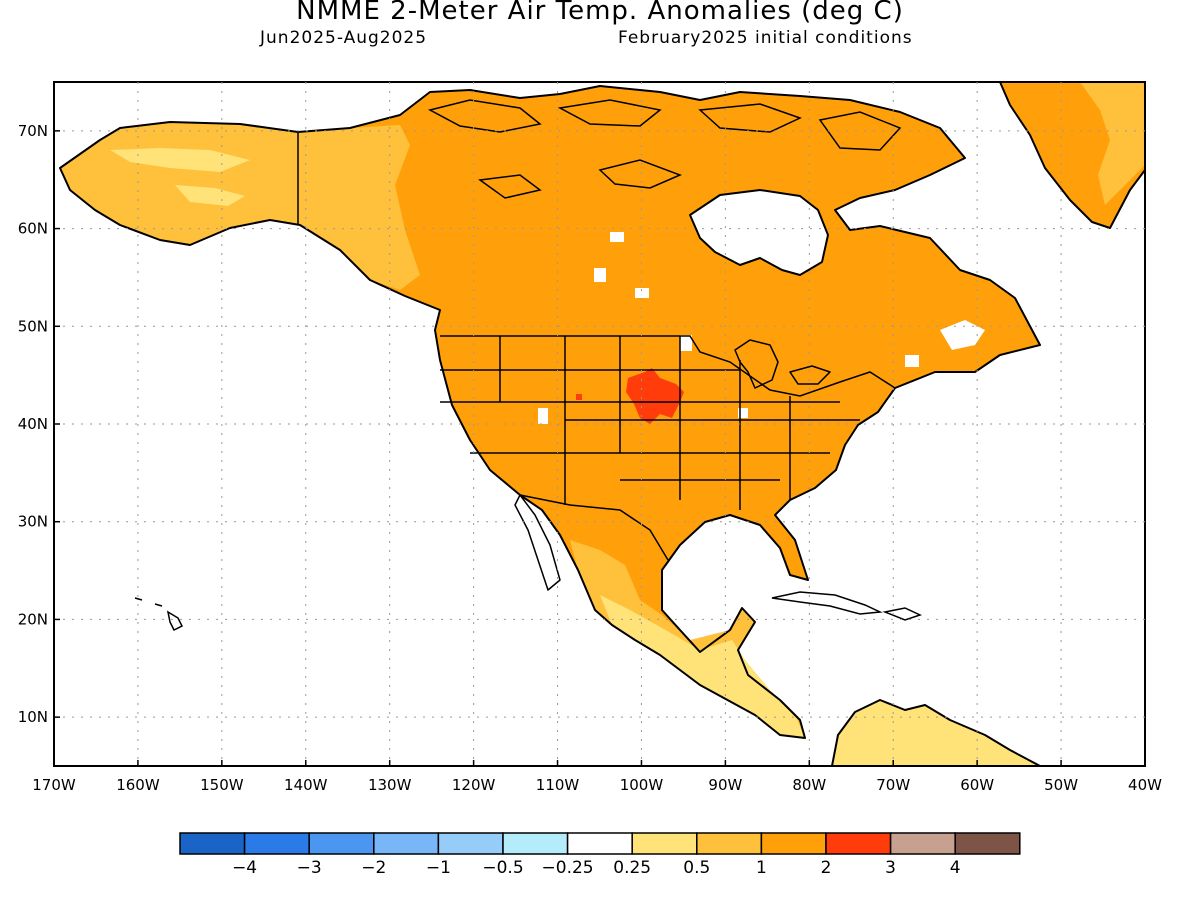  What do you see at coordinates (696, 868) in the screenshot?
I see `color-bar-label: 0.5` at bounding box center [696, 868].